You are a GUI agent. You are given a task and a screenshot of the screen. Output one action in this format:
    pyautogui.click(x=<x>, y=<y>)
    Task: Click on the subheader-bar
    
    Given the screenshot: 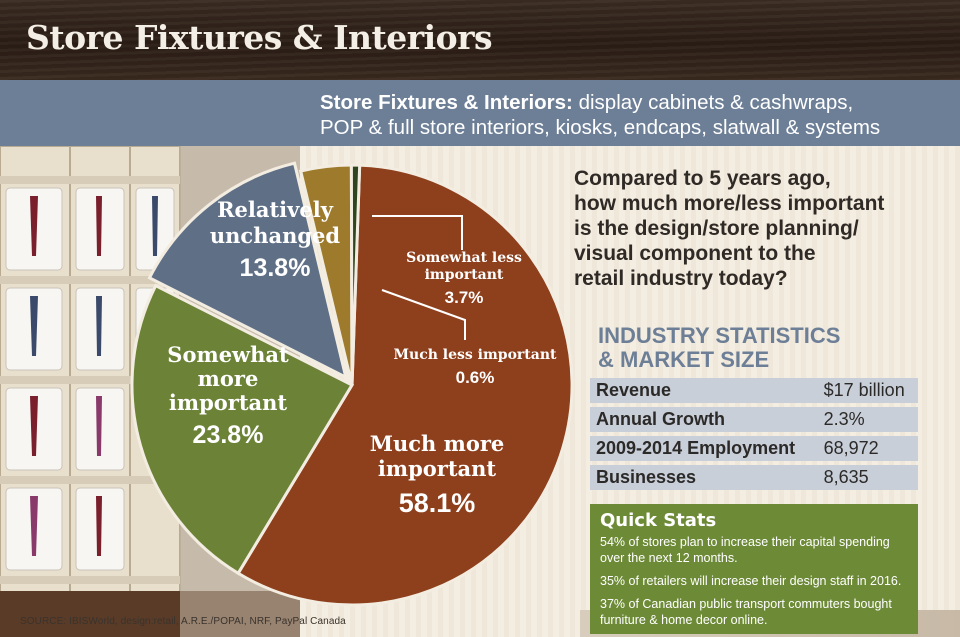 What is the action you would take?
    pyautogui.click(x=480, y=113)
    